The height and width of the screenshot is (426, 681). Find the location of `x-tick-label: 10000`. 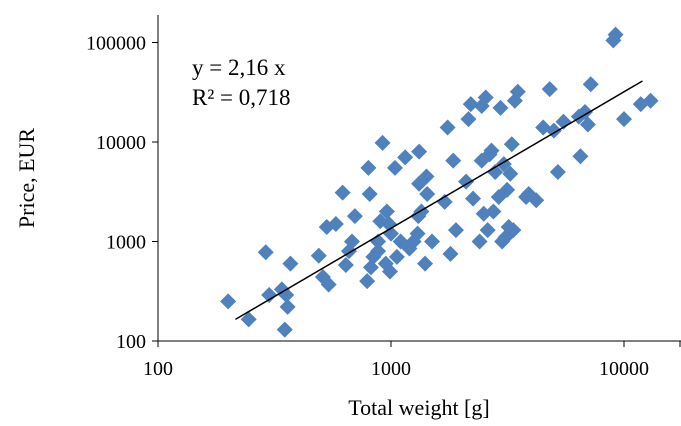

x-tick-label: 10000 is located at coordinates (624, 369).